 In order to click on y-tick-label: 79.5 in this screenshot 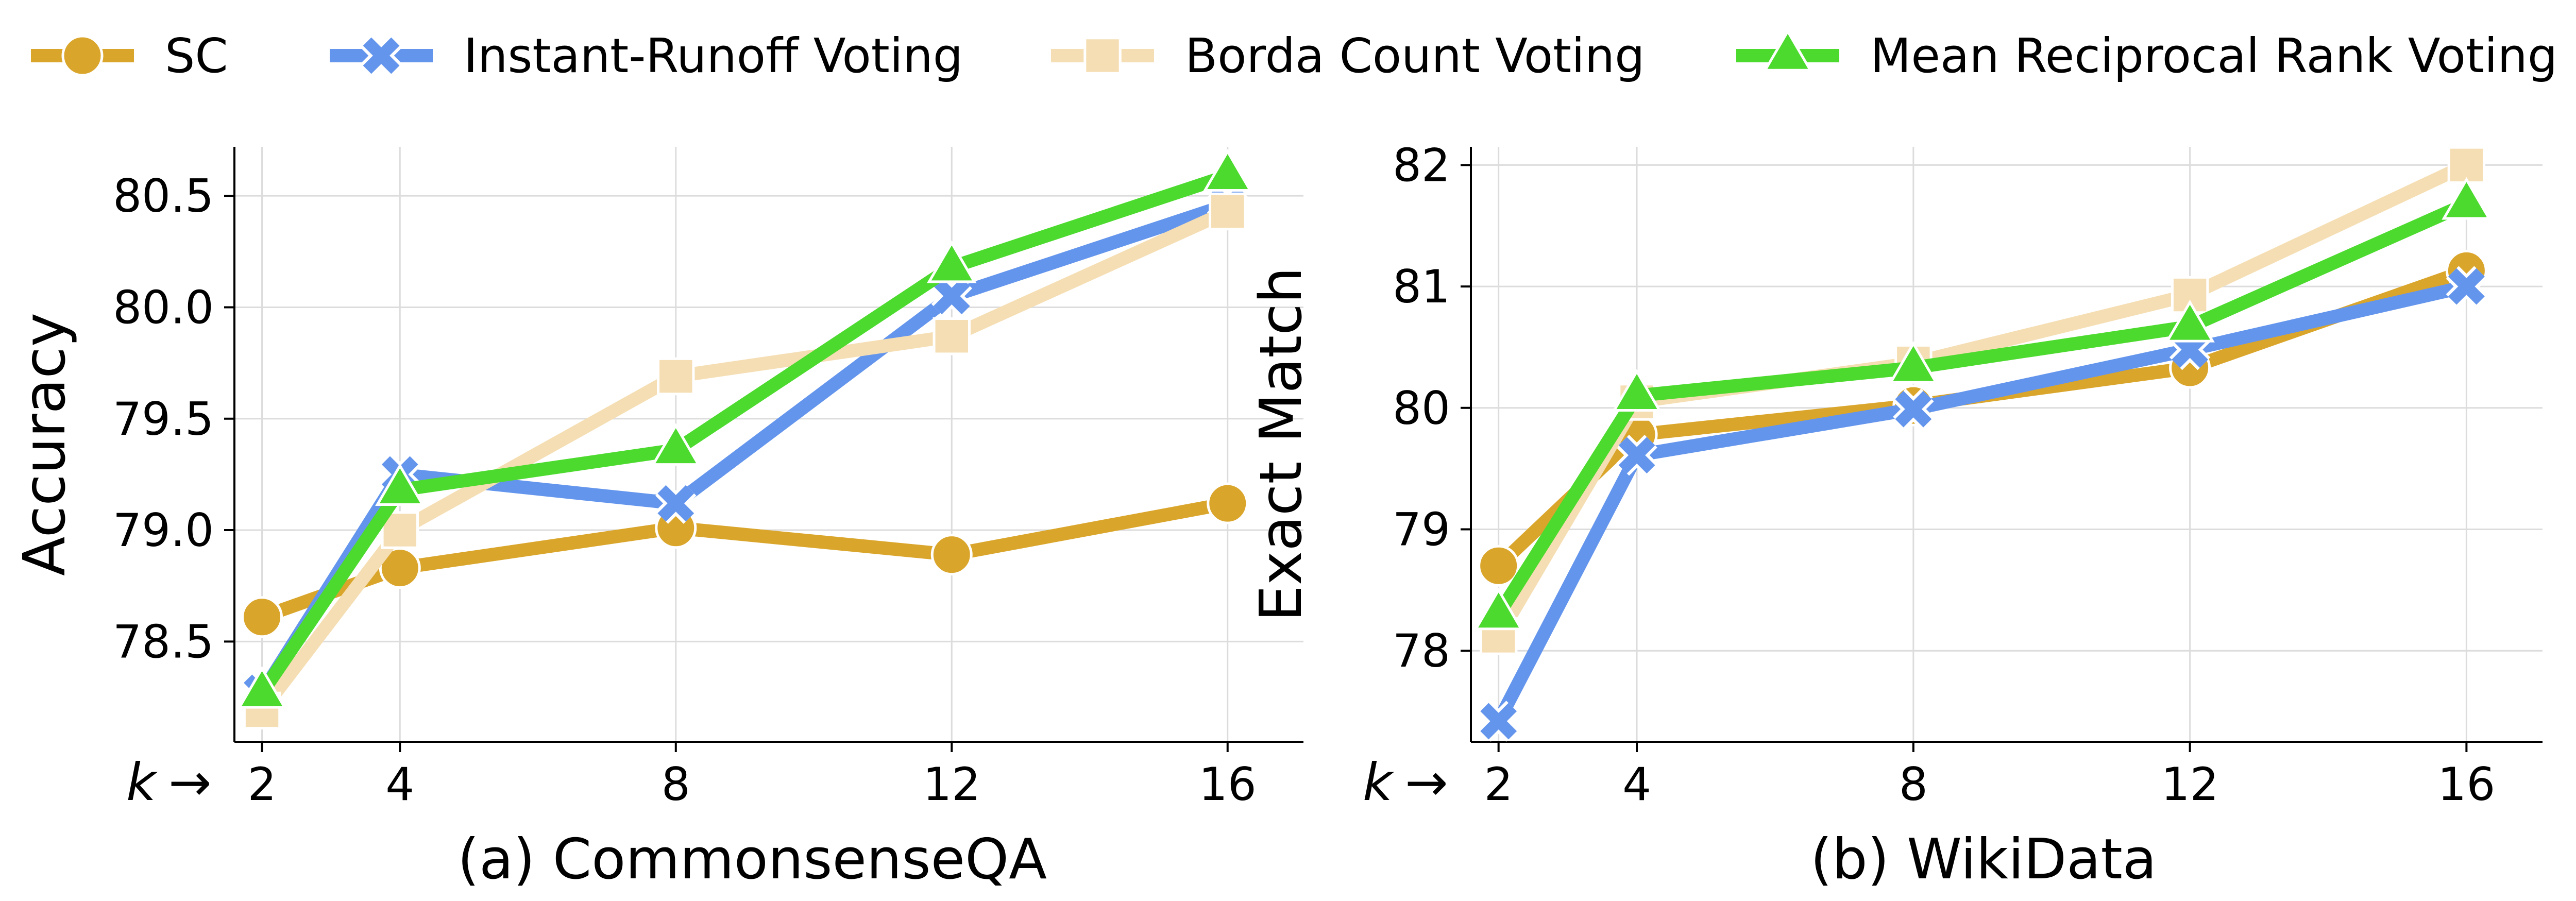, I will do `click(163, 419)`.